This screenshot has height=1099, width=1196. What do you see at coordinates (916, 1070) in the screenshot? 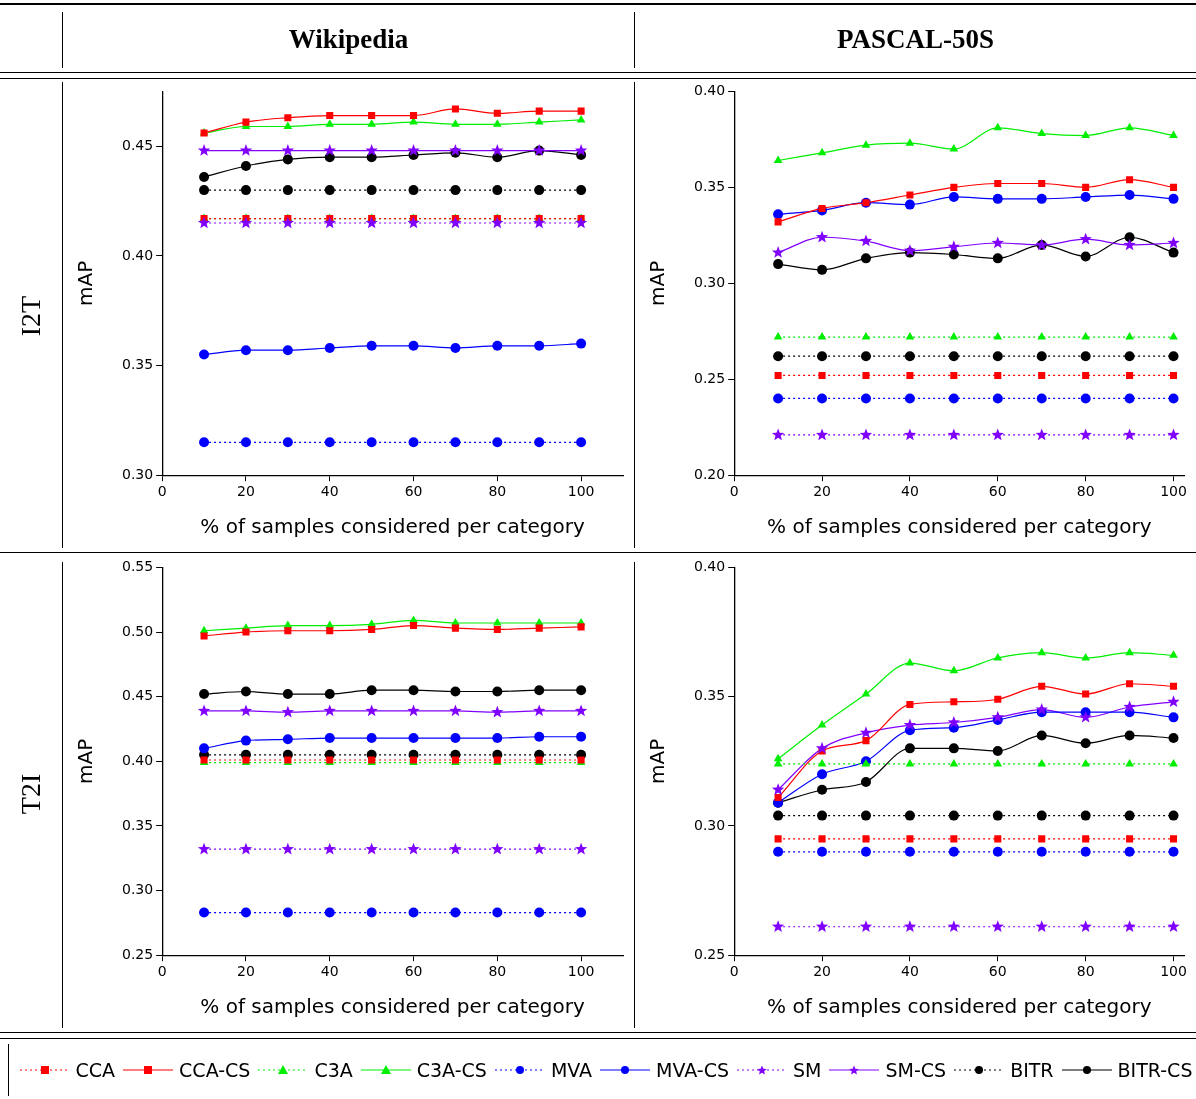
I see `legend-label: SM-CS` at bounding box center [916, 1070].